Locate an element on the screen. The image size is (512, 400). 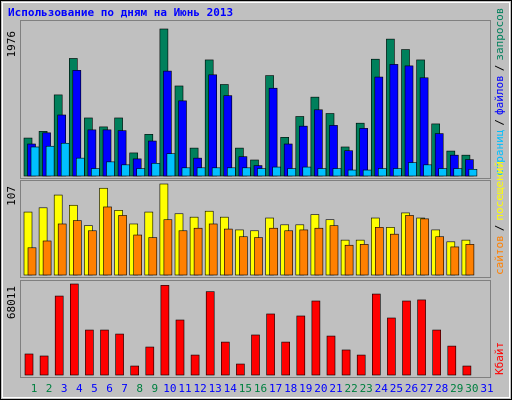
x-tick-label: 22 is located at coordinates (350, 388).